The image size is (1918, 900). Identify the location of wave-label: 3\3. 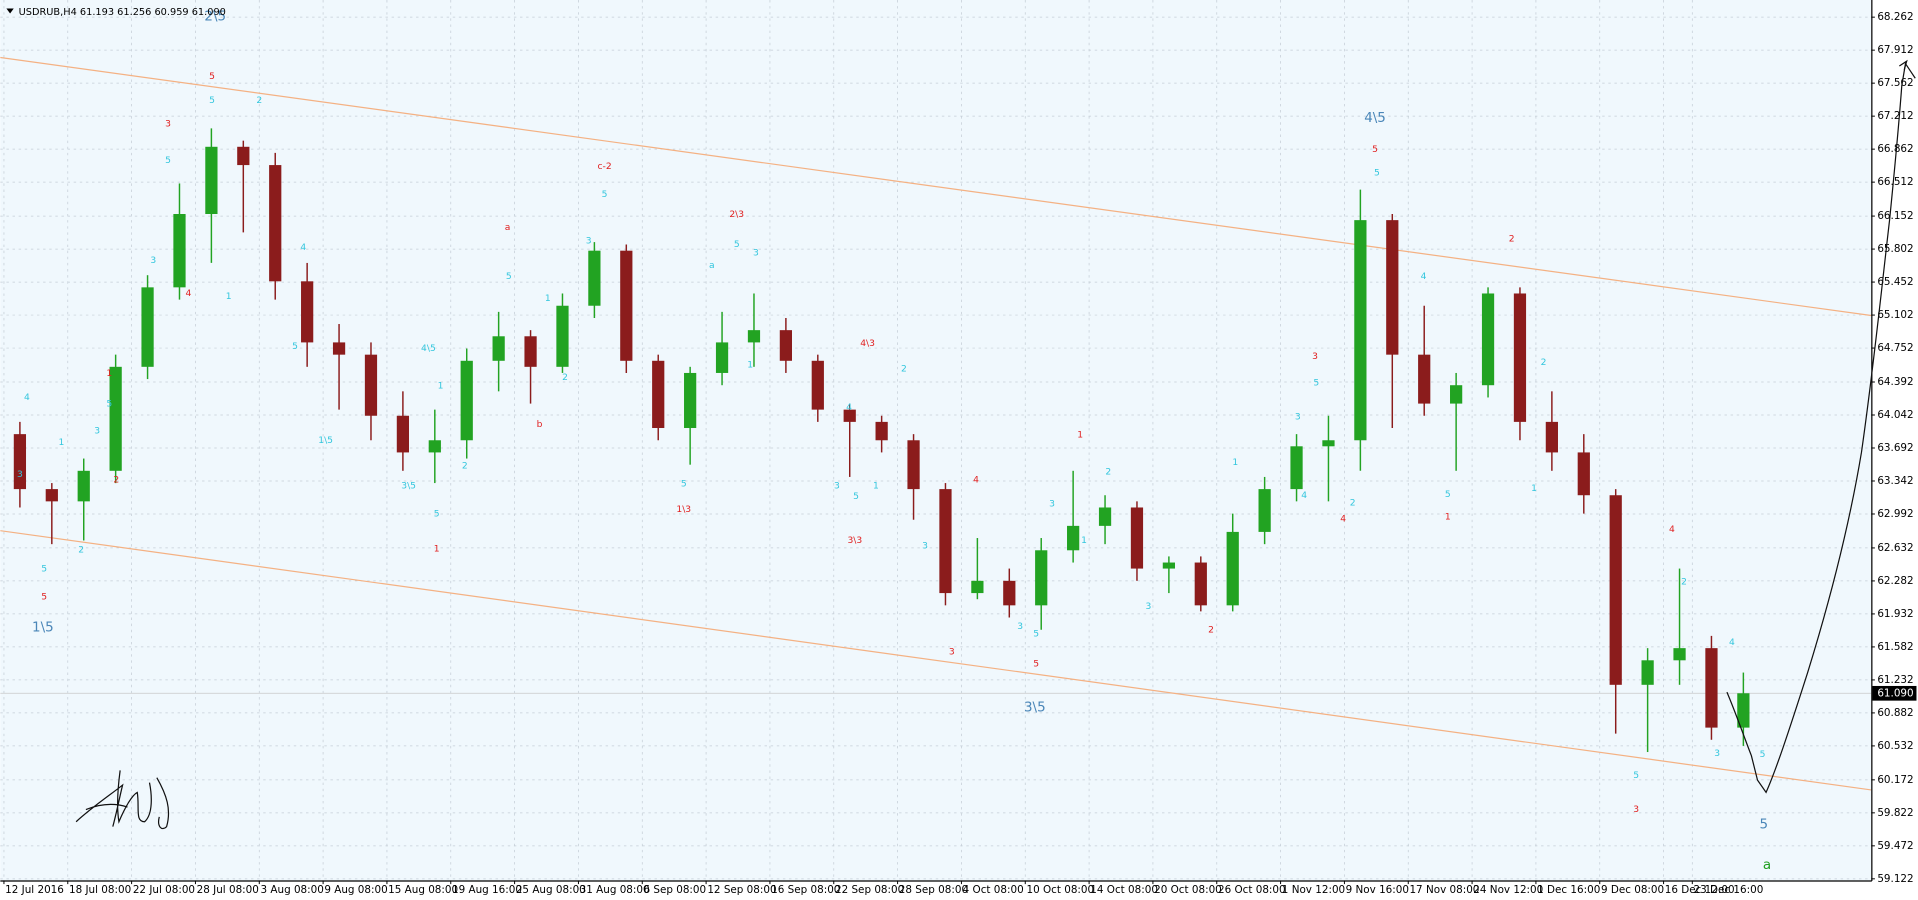
(854, 540).